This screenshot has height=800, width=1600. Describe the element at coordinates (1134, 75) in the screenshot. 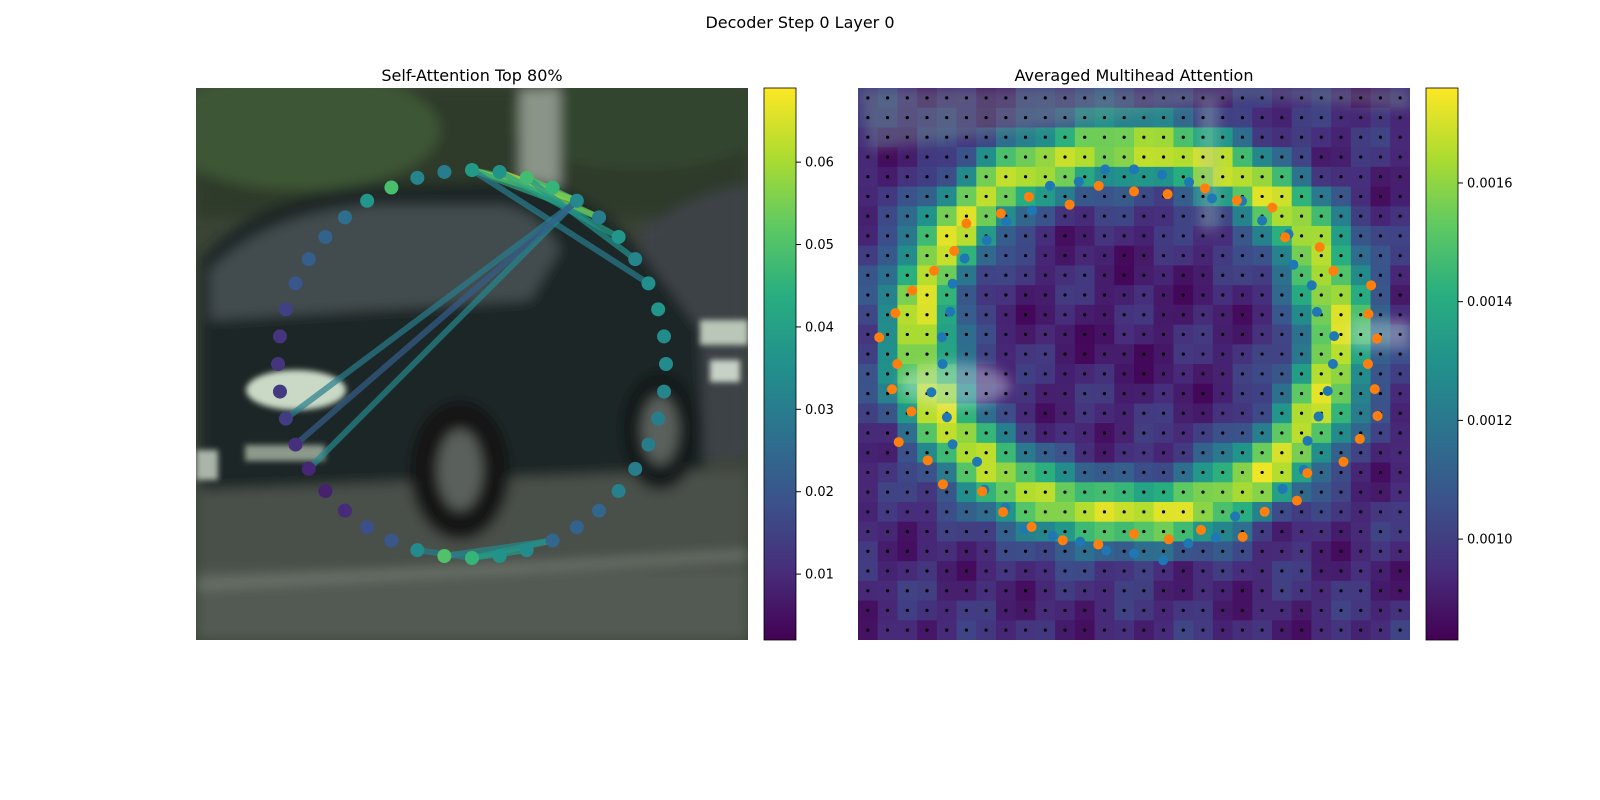

I see `right-panel-title: Averaged Multihead Attention` at that location.